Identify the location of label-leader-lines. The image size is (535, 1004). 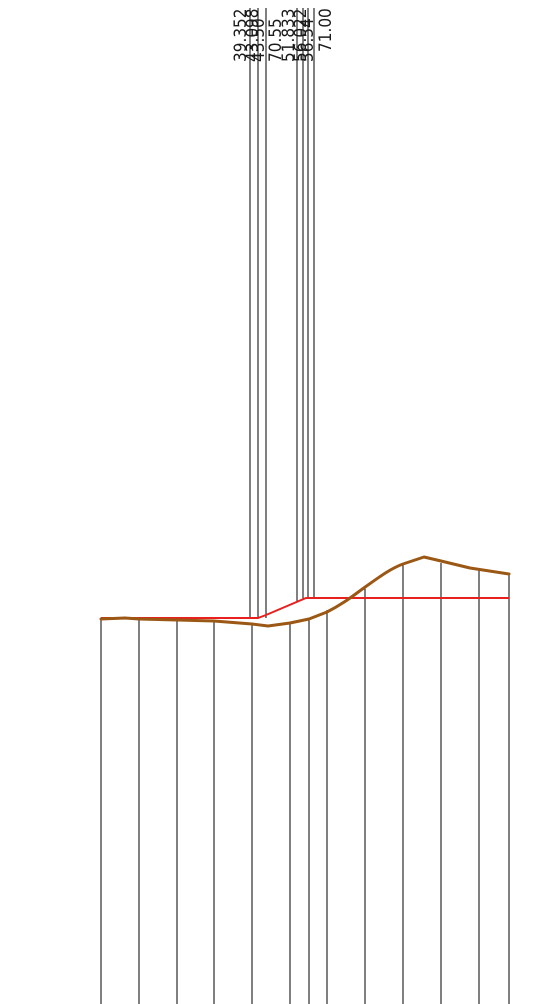
(282, 313).